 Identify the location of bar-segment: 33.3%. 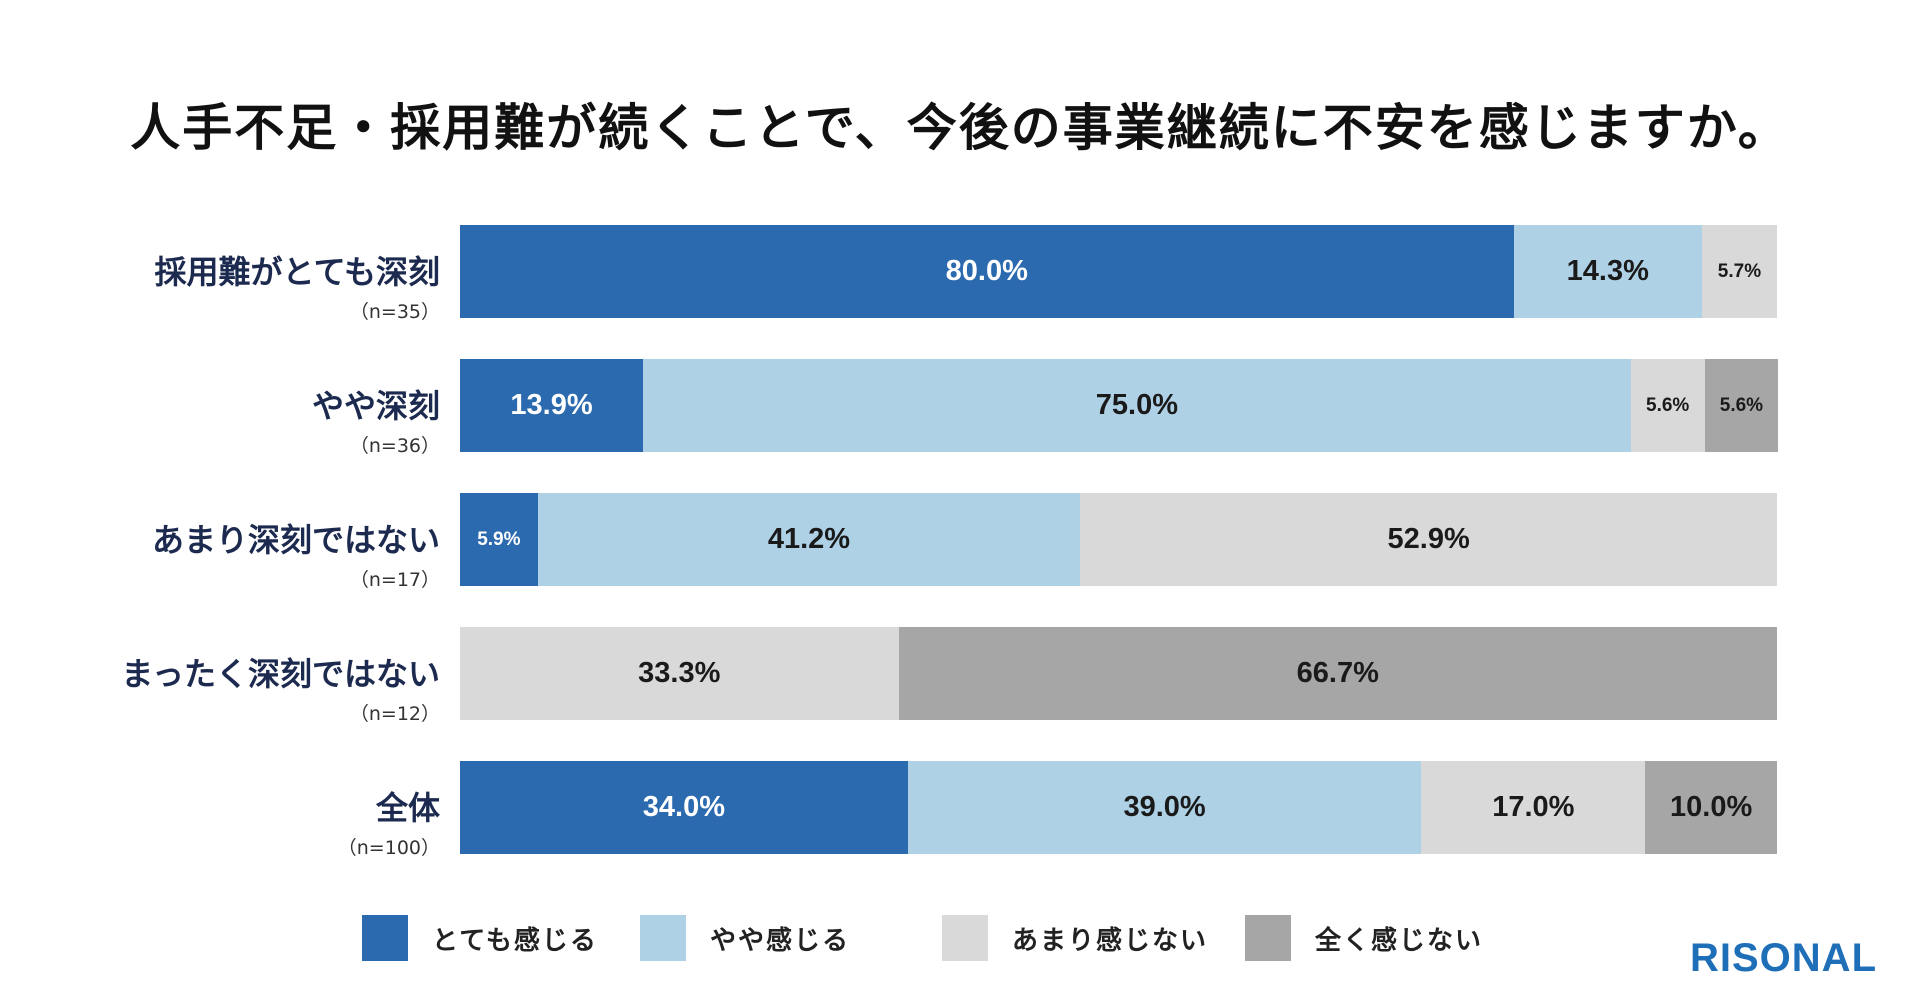
(679, 673).